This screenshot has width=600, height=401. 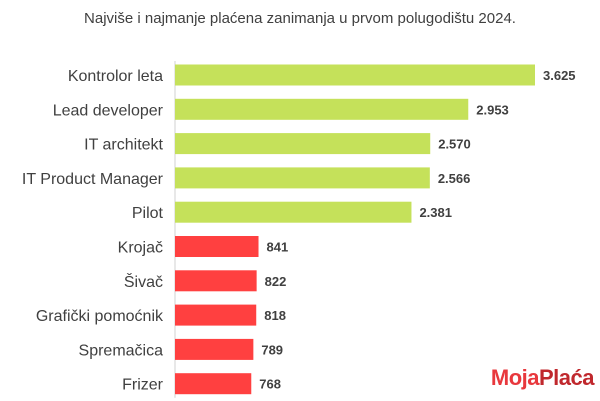 What do you see at coordinates (492, 109) in the screenshot?
I see `value-label: 2.953` at bounding box center [492, 109].